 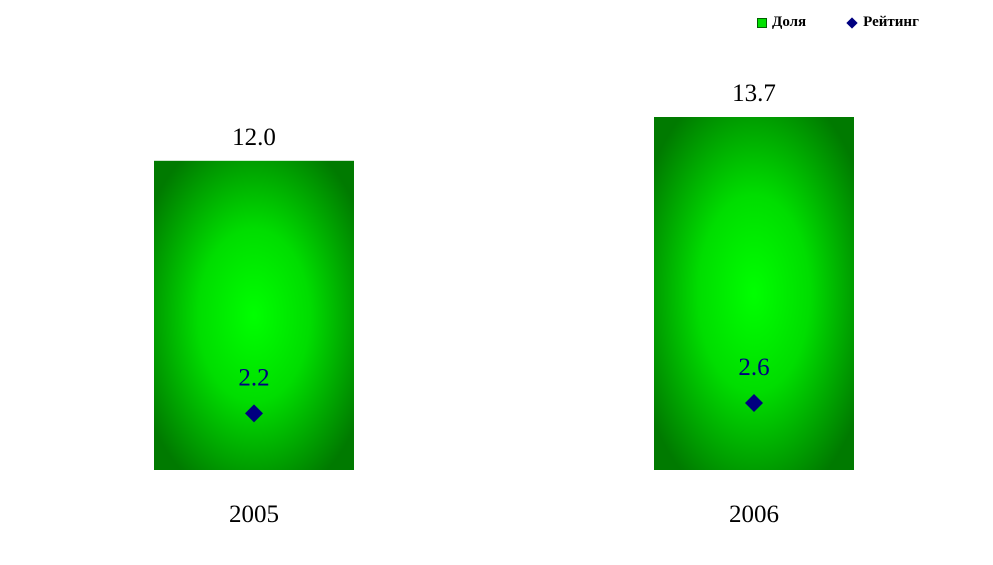 I want to click on rating-value-label-2005: 2.2, so click(x=253, y=377).